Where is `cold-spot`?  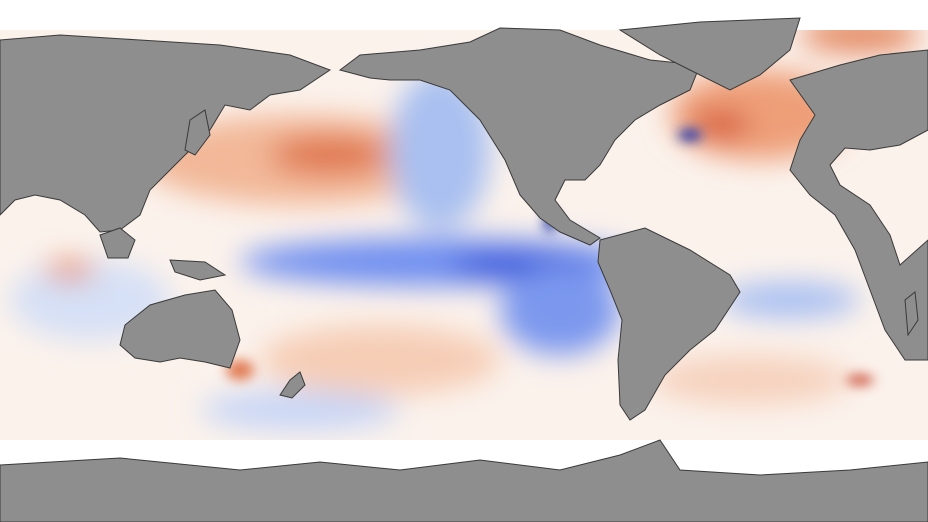 cold-spot is located at coordinates (690, 135).